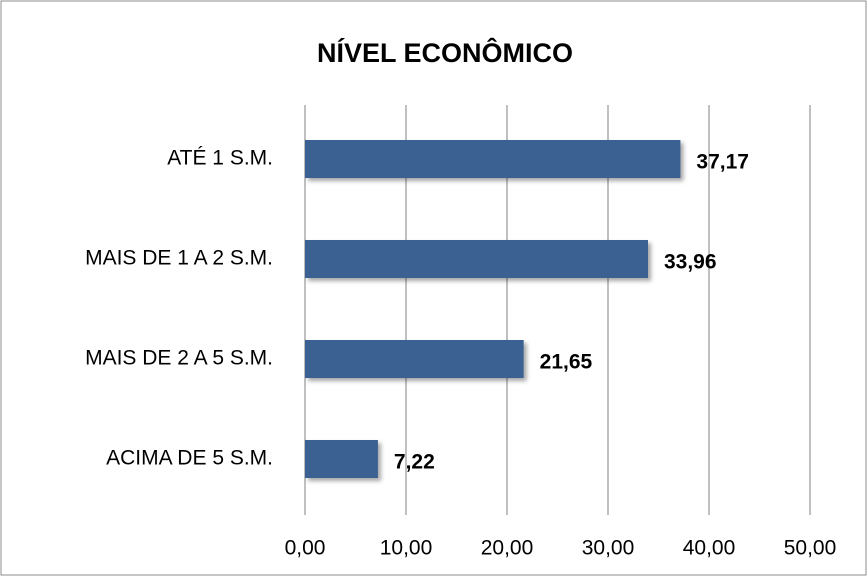 This screenshot has height=577, width=868. I want to click on x-tick-label: 20,00, so click(507, 548).